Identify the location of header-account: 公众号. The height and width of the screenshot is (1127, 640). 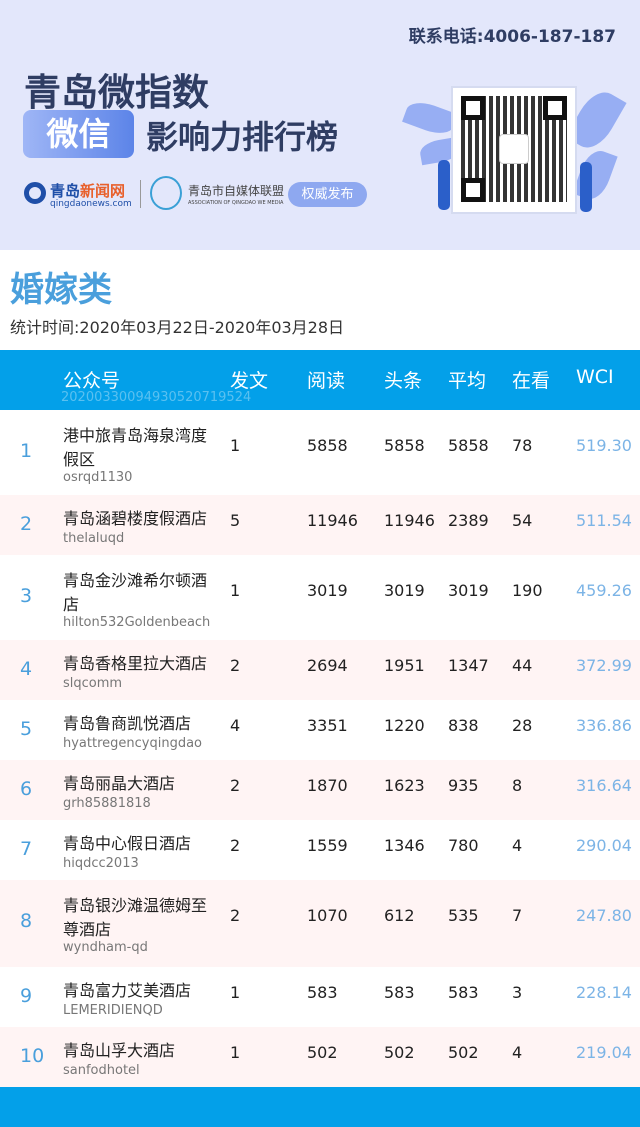
(92, 381).